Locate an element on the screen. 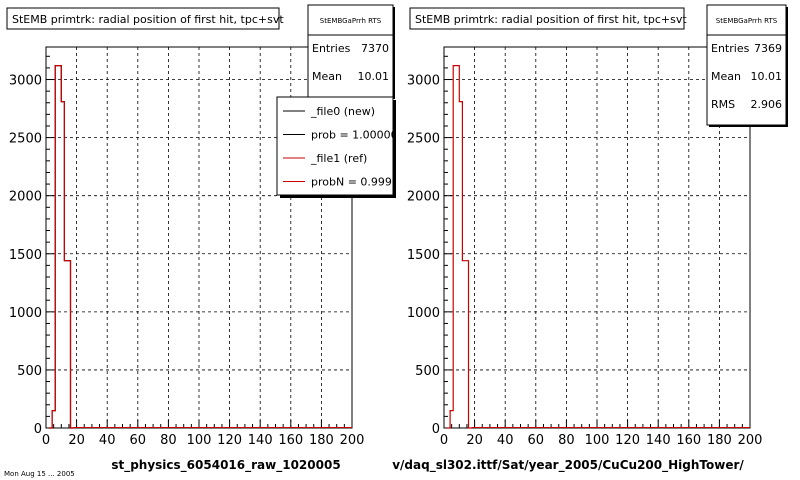 This screenshot has height=480, width=800. legend-label: probN = 0.99997 is located at coordinates (358, 182).